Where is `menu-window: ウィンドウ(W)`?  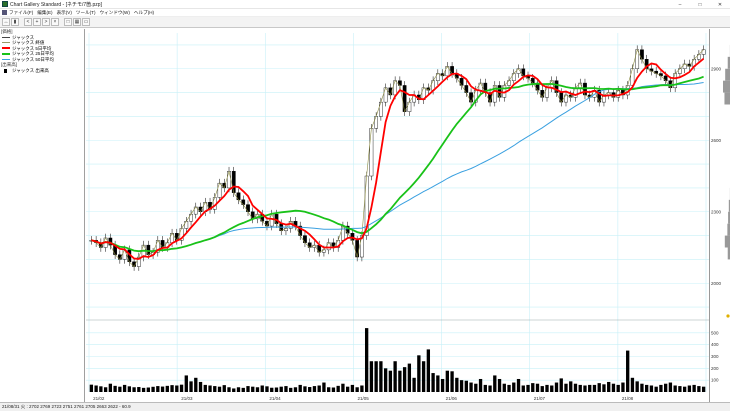 menu-window: ウィンドウ(W) is located at coordinates (114, 12).